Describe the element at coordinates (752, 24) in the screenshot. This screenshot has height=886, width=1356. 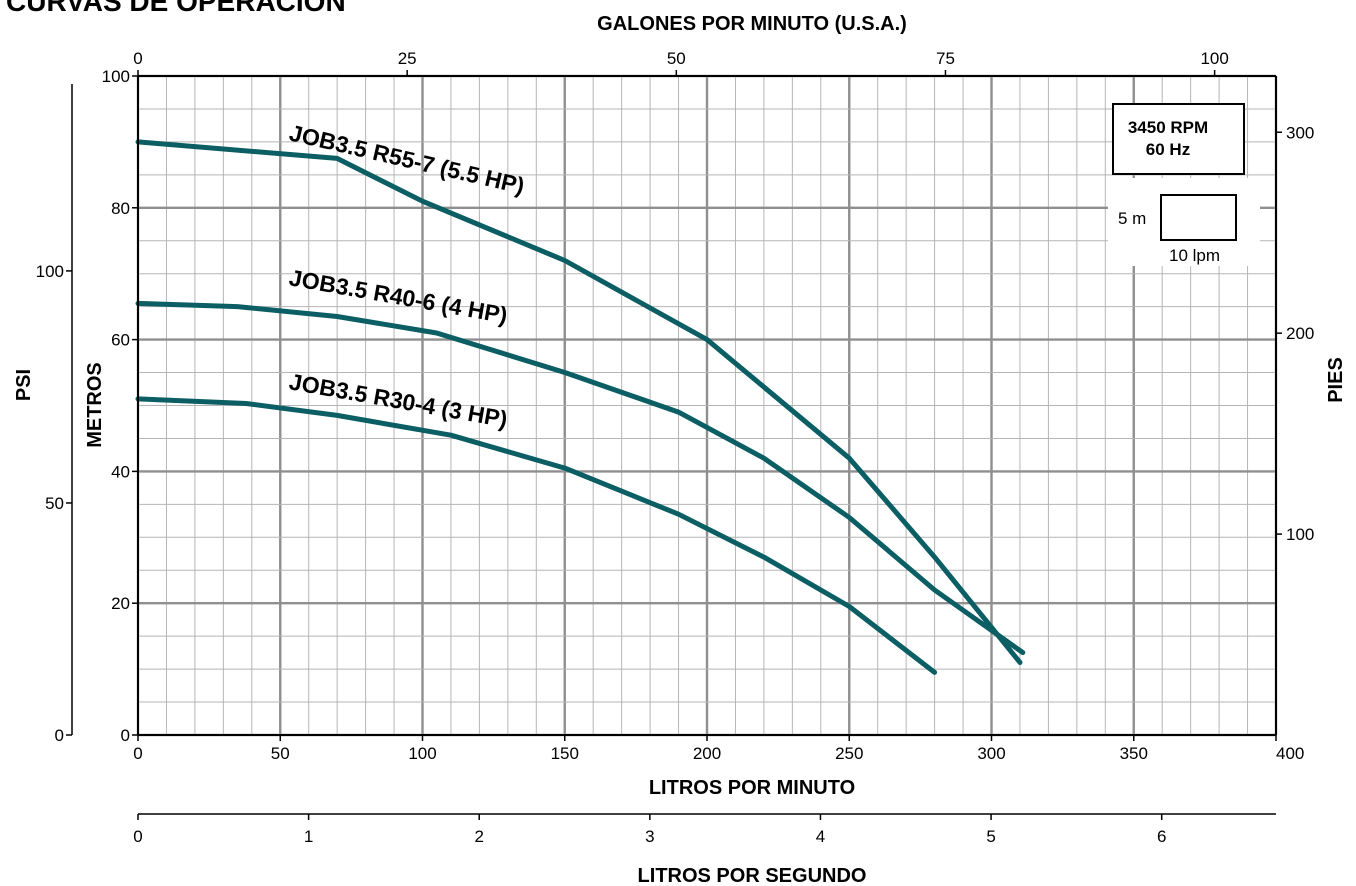
I see `top-axis-label: GALONES POR MINUTO (U.S.A.)` at that location.